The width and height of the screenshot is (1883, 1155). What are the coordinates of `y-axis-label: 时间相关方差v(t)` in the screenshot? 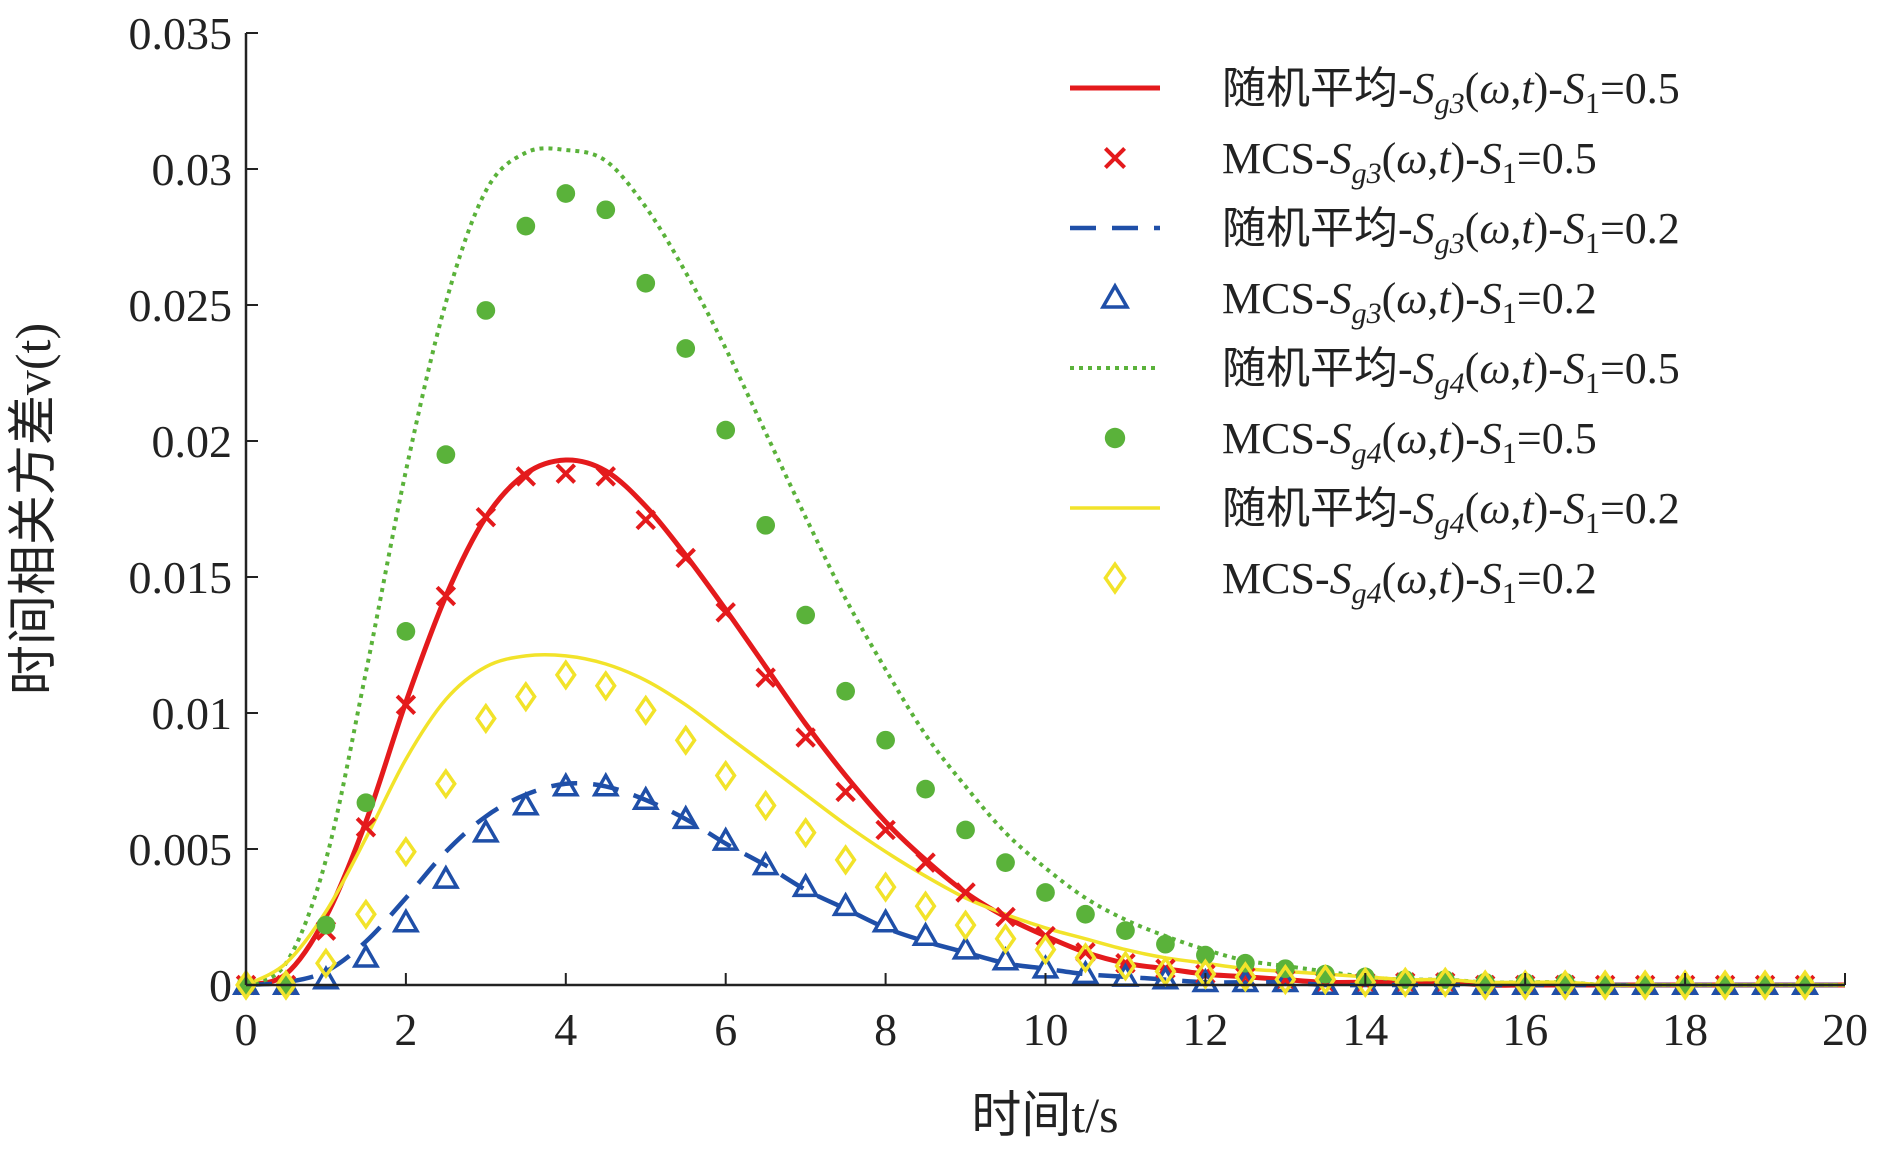 It's located at (33, 509).